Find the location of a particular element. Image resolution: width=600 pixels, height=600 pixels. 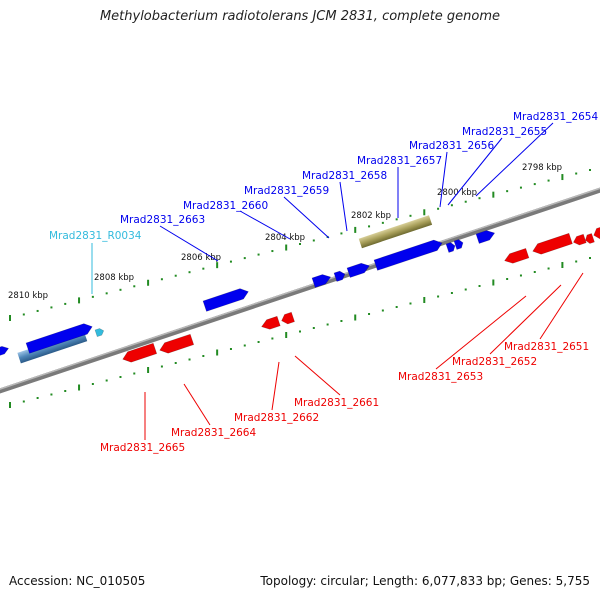

locus-tag-label: Mrad2831_2659 is located at coordinates (286, 191).